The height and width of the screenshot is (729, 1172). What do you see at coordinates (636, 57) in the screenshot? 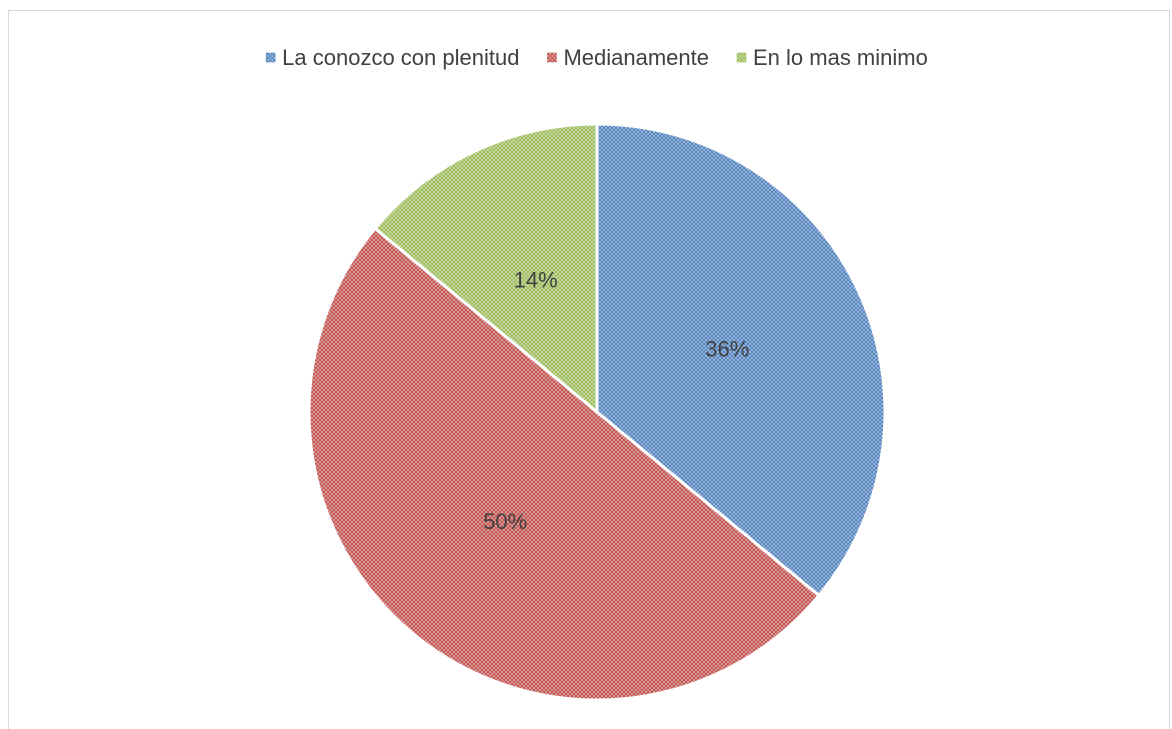
I see `legend-label: Medianamente` at bounding box center [636, 57].